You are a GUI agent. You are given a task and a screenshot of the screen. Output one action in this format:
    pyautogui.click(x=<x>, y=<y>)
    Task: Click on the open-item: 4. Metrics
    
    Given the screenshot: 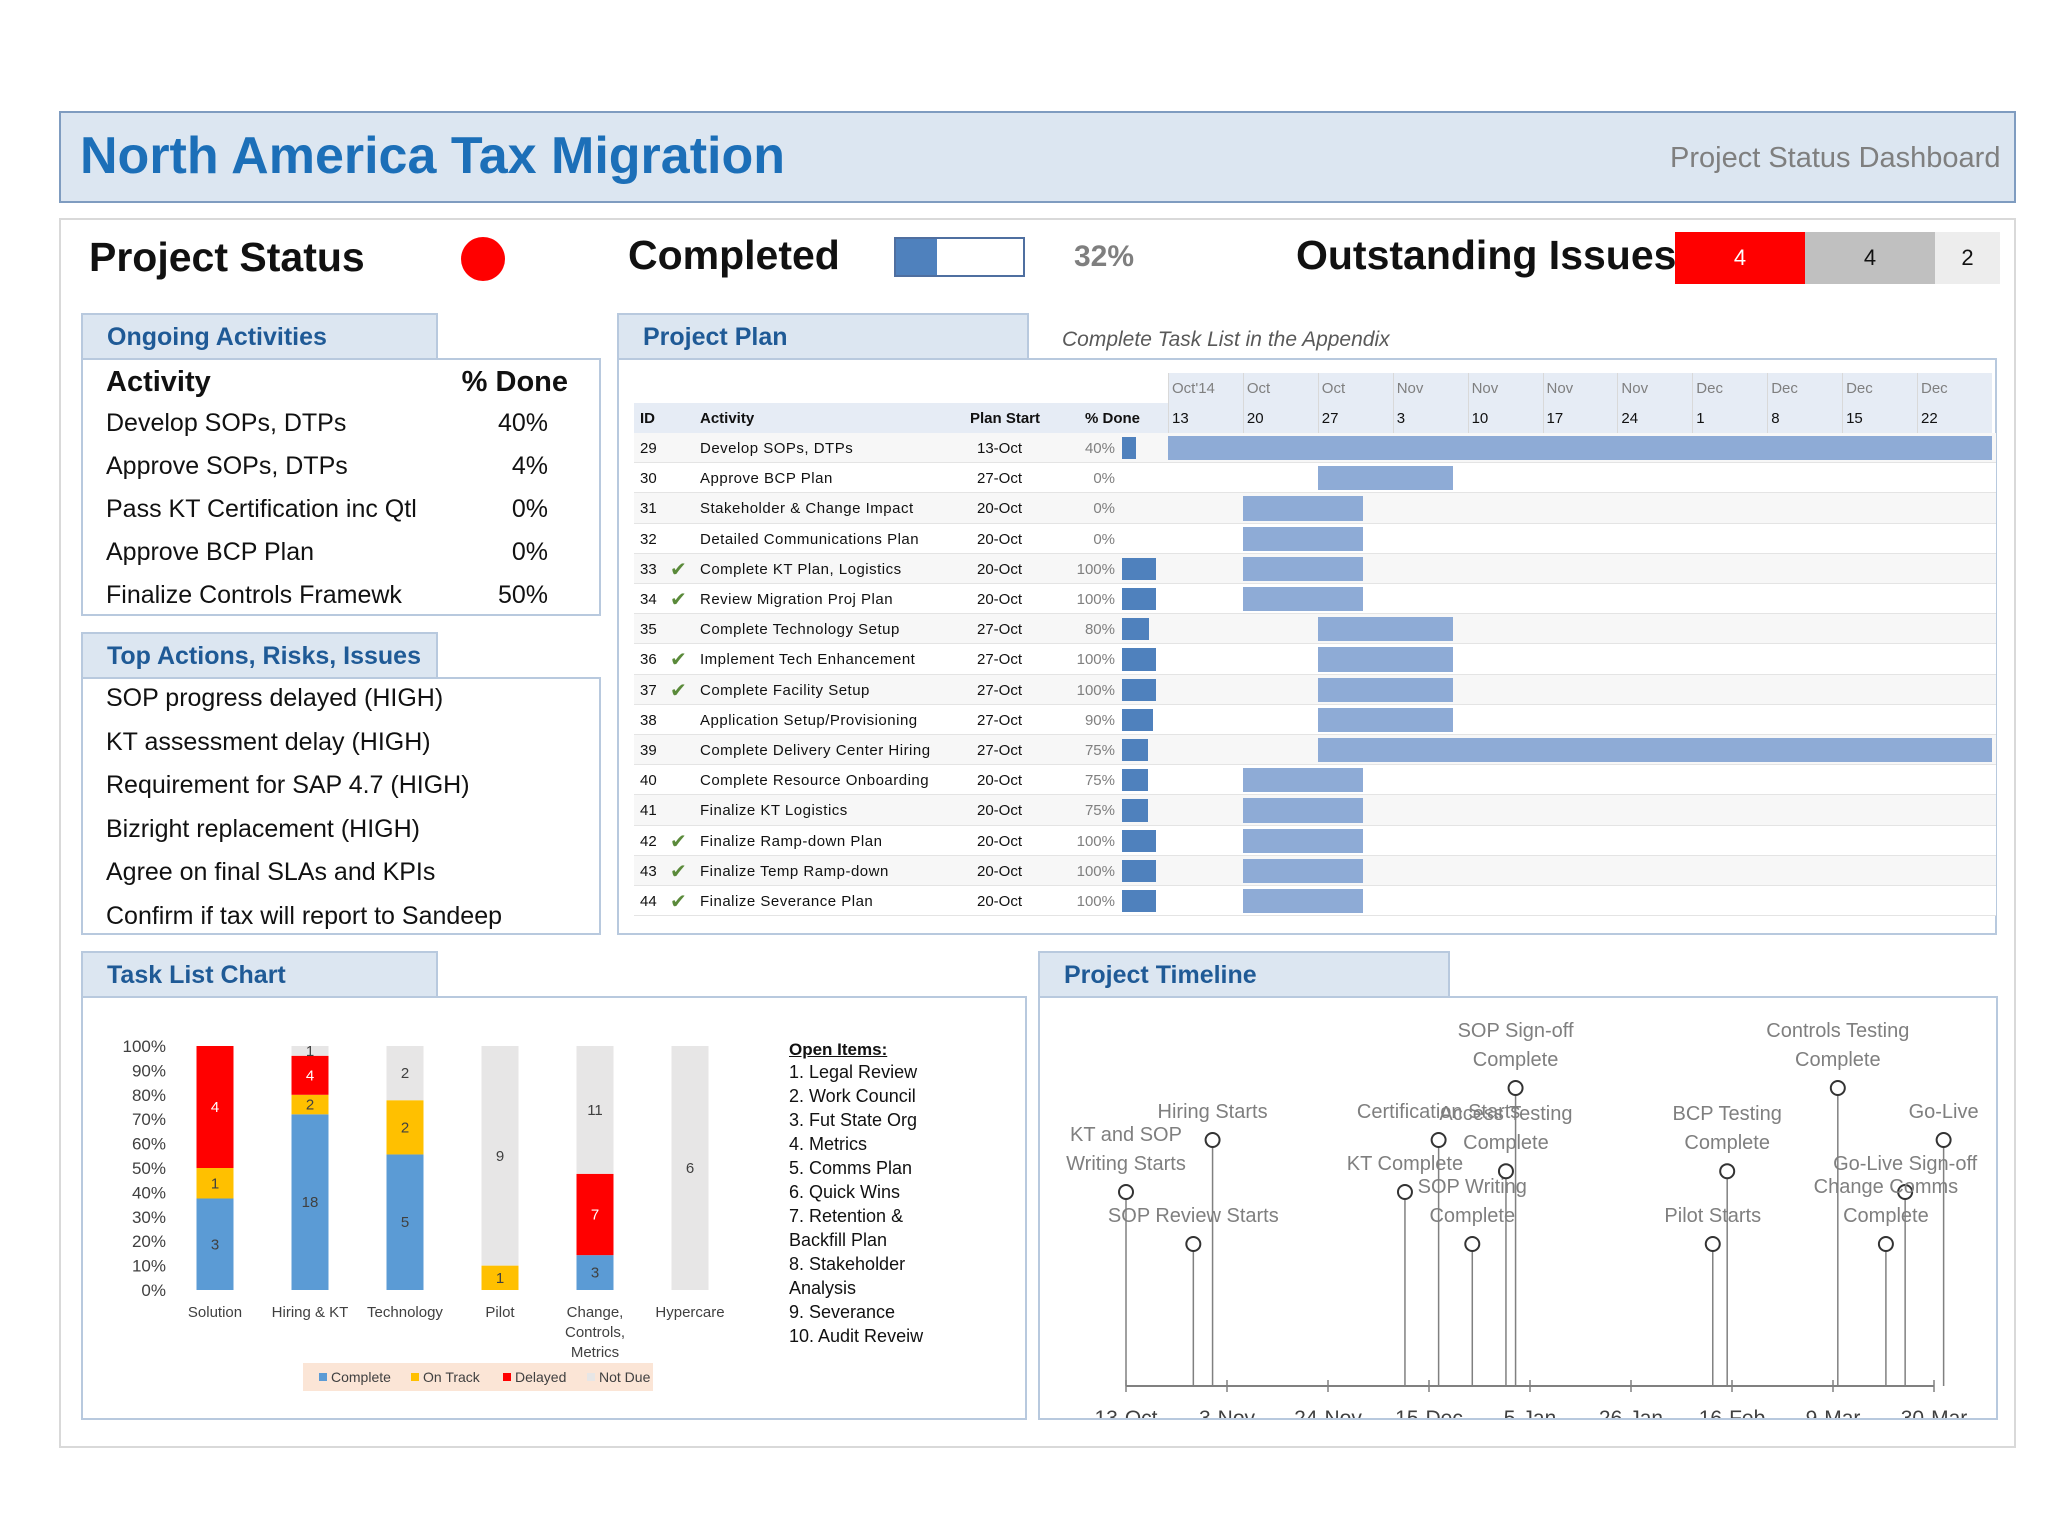 What is the action you would take?
    pyautogui.click(x=828, y=1144)
    